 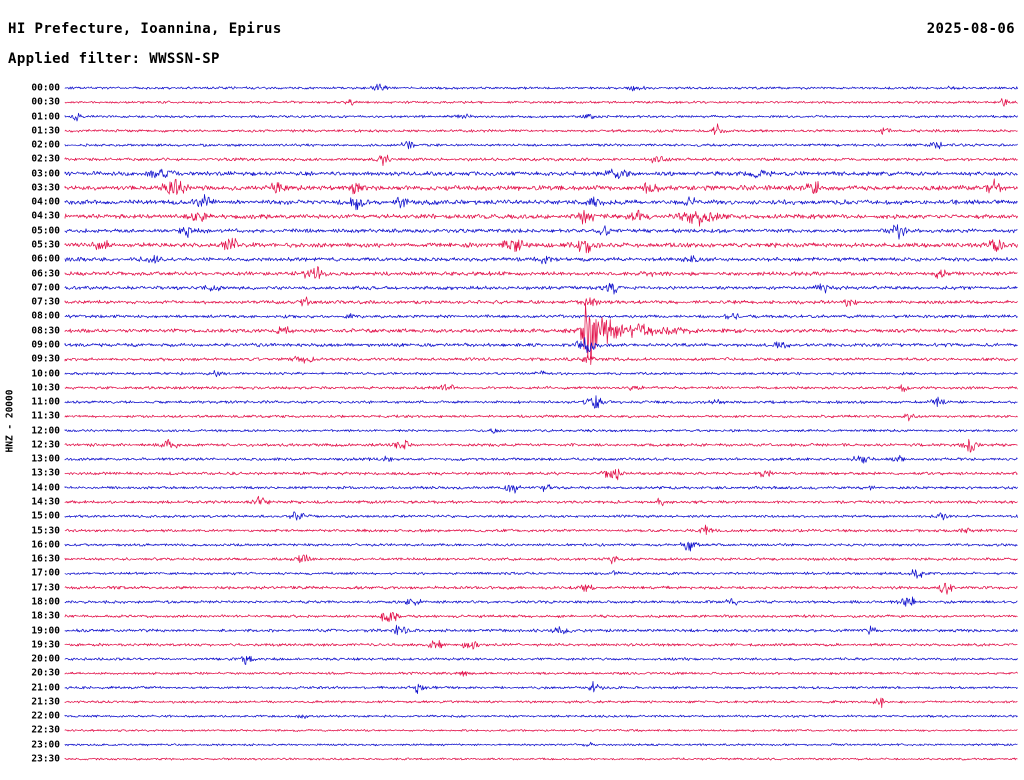 I want to click on row-time-label: 18:30, so click(x=45, y=616).